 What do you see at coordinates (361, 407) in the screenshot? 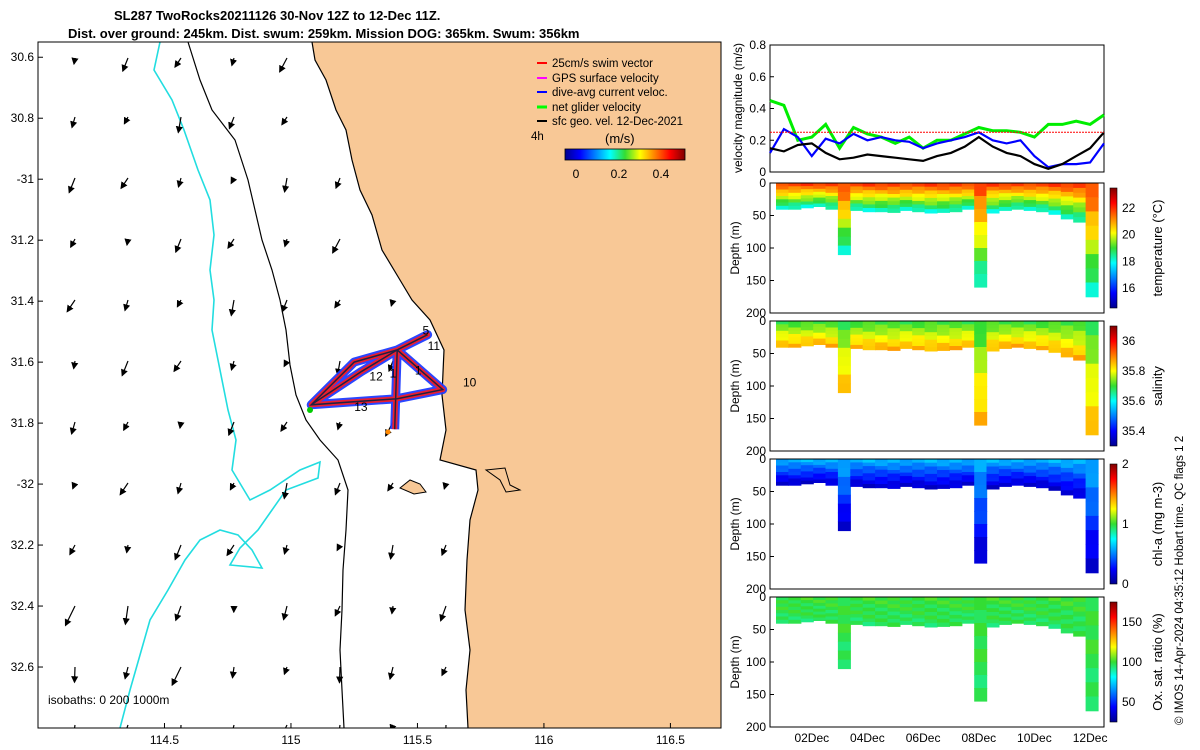
I see `waypoint-label: 13` at bounding box center [361, 407].